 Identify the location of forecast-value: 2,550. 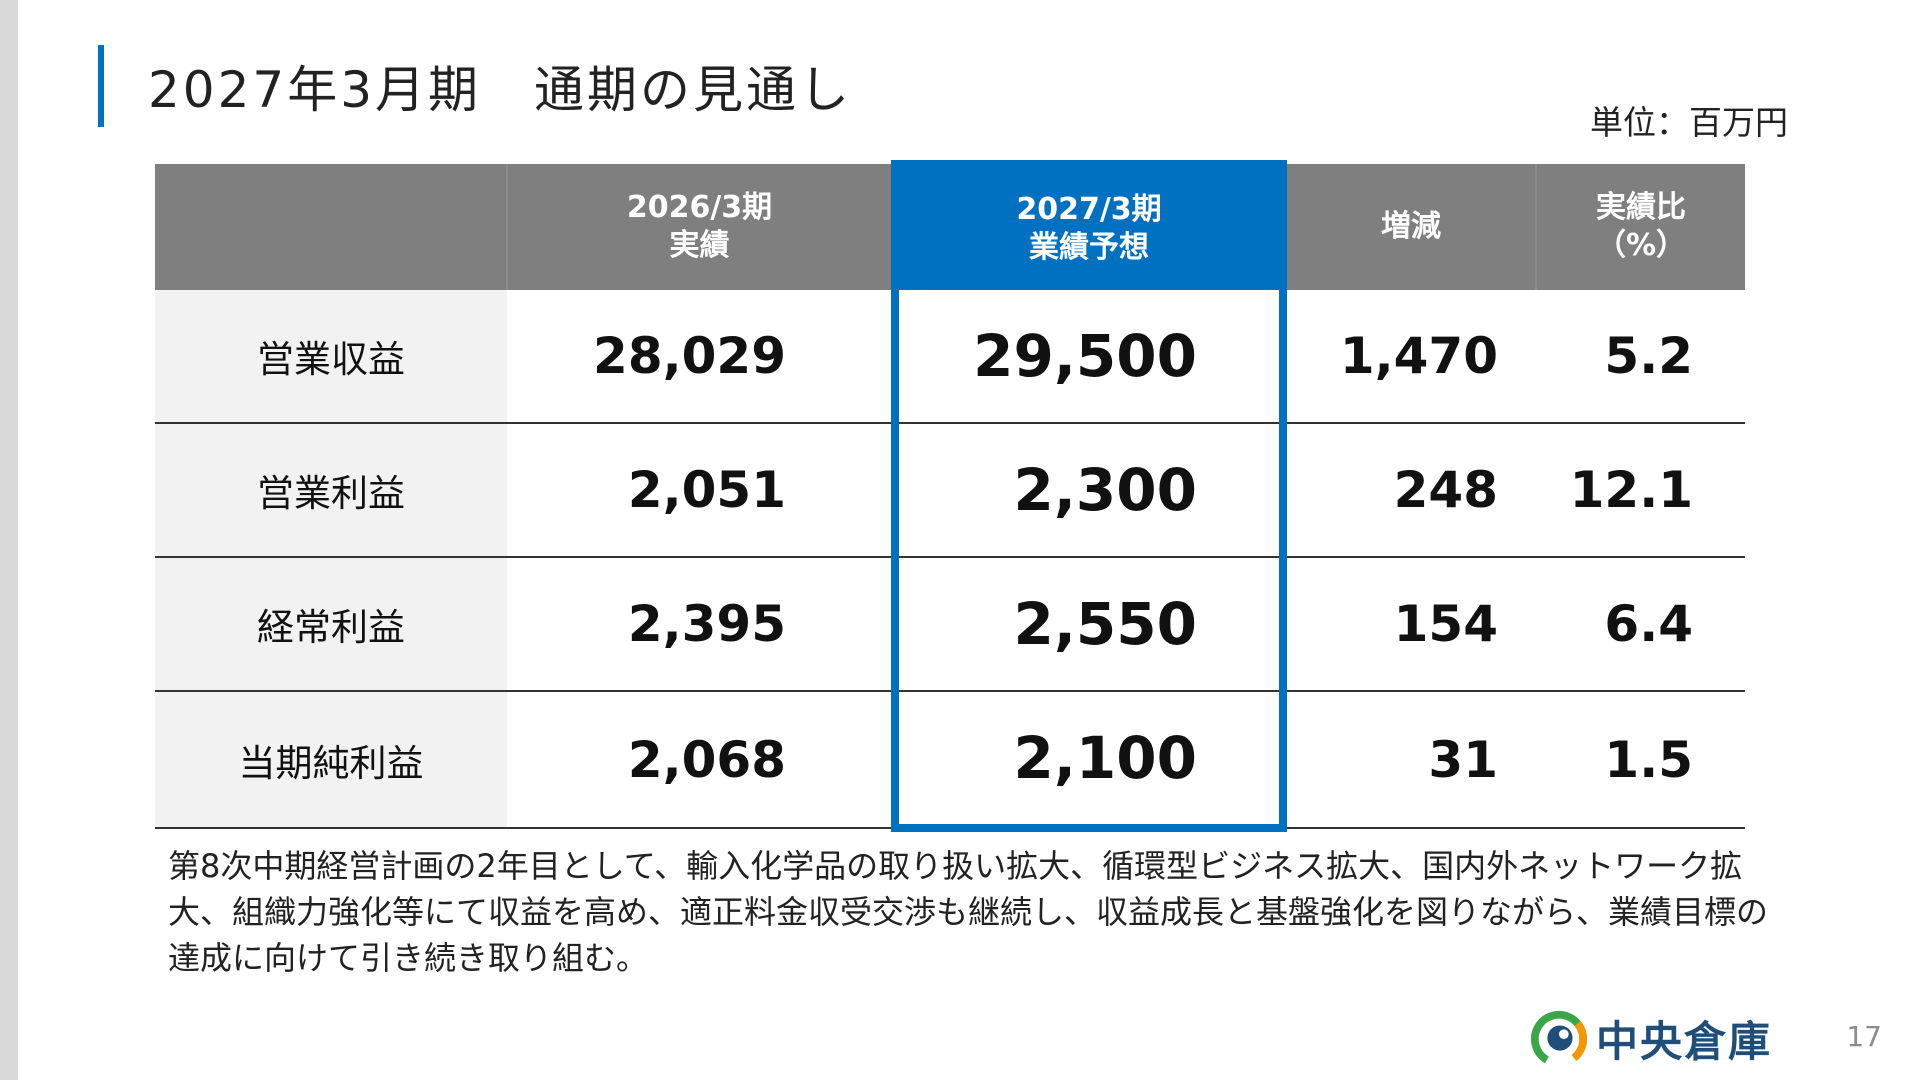
(1089, 624).